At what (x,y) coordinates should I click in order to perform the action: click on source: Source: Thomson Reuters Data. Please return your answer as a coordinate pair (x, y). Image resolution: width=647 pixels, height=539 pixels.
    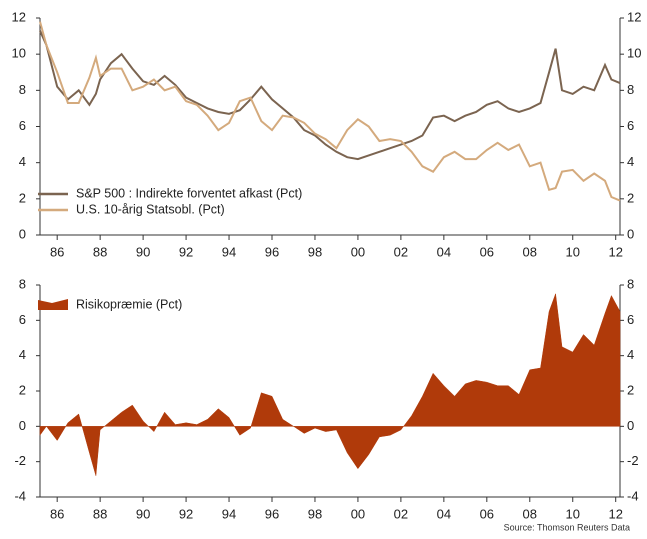
    Looking at the image, I should click on (567, 527).